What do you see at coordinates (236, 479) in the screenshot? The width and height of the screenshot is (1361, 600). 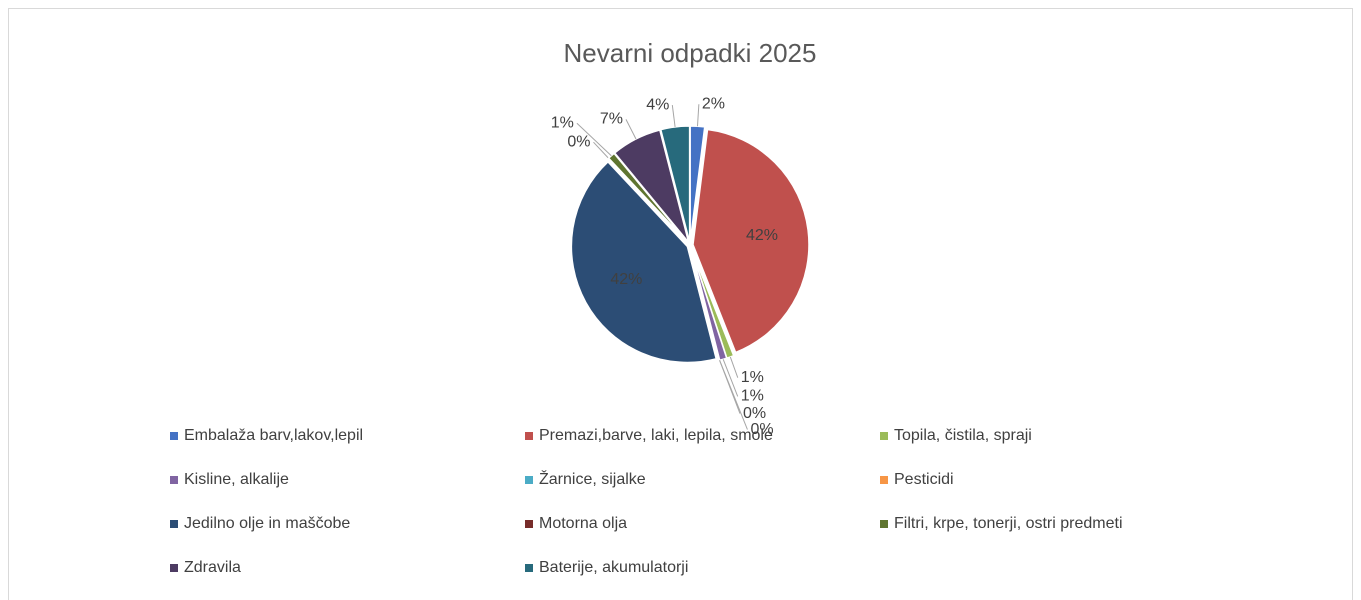 I see `legend-label: Kisline, alkalije` at bounding box center [236, 479].